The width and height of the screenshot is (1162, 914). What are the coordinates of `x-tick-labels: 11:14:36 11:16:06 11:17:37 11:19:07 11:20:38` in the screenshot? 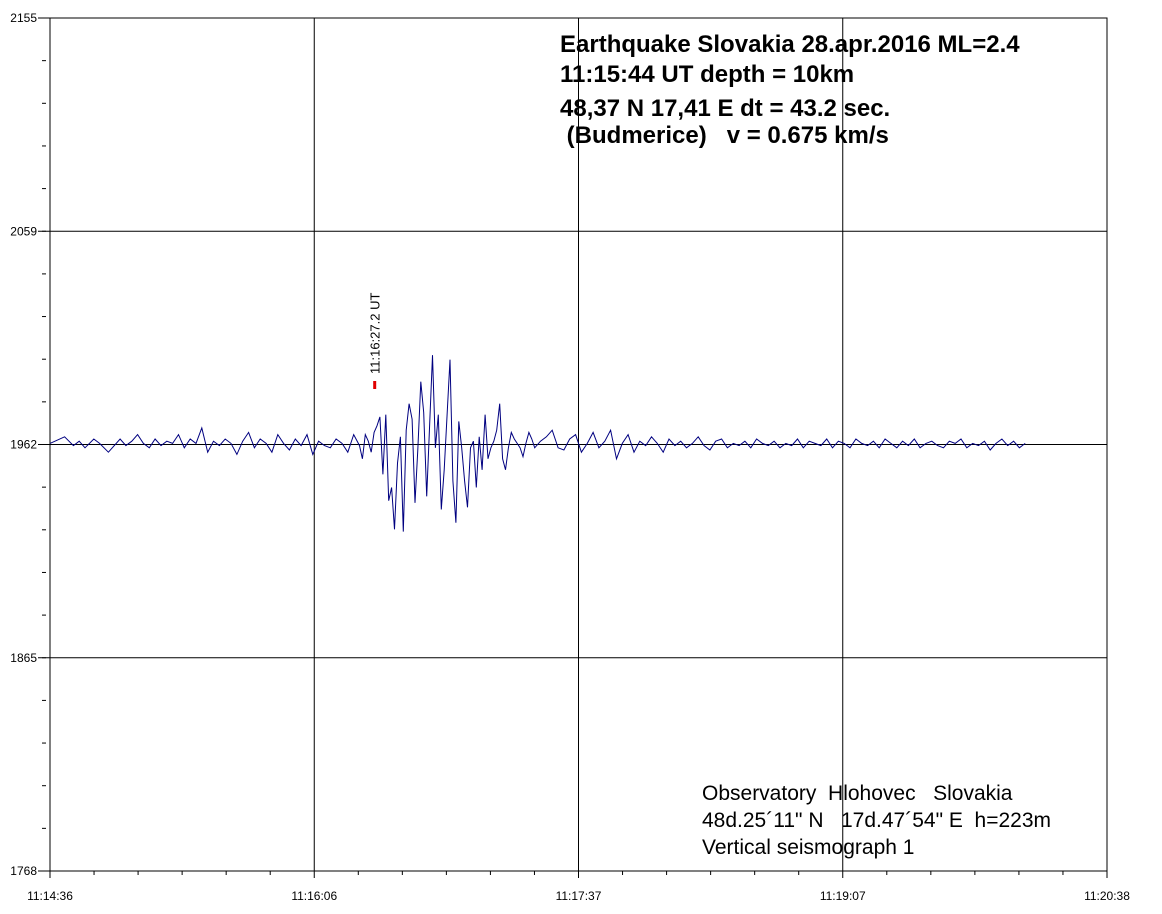 It's located at (578, 896).